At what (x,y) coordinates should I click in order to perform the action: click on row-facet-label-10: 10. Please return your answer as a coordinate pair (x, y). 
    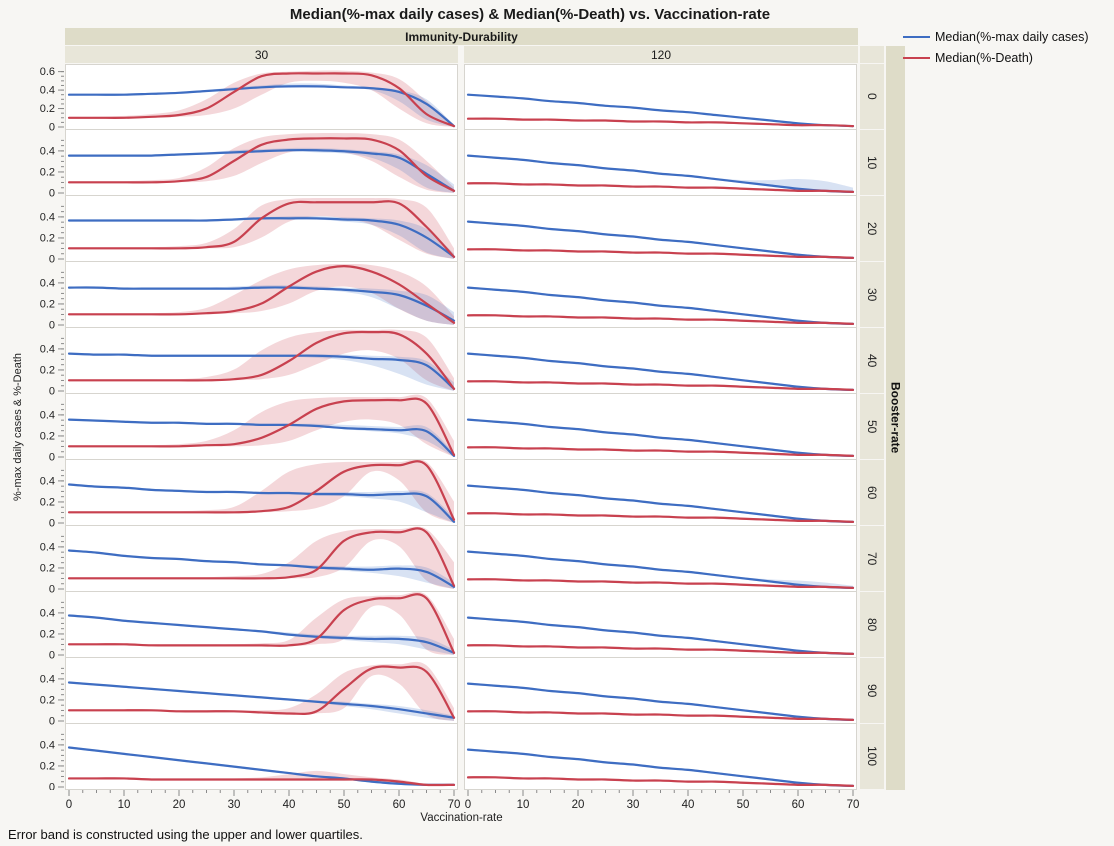
    Looking at the image, I should click on (872, 162).